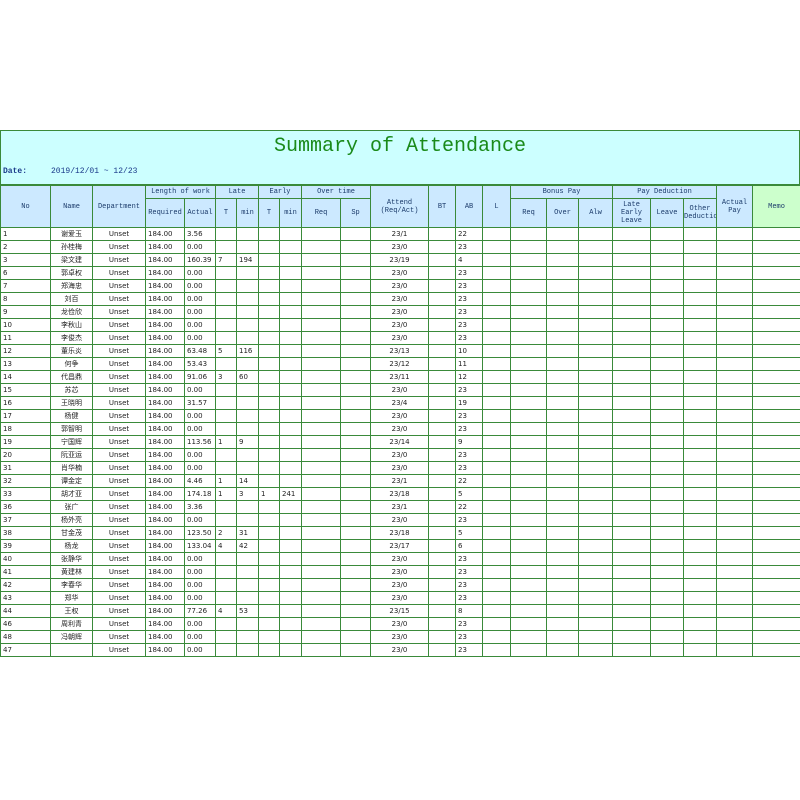 Image resolution: width=800 pixels, height=800 pixels. Describe the element at coordinates (200, 403) in the screenshot. I see `table-cell: 31.57` at that location.